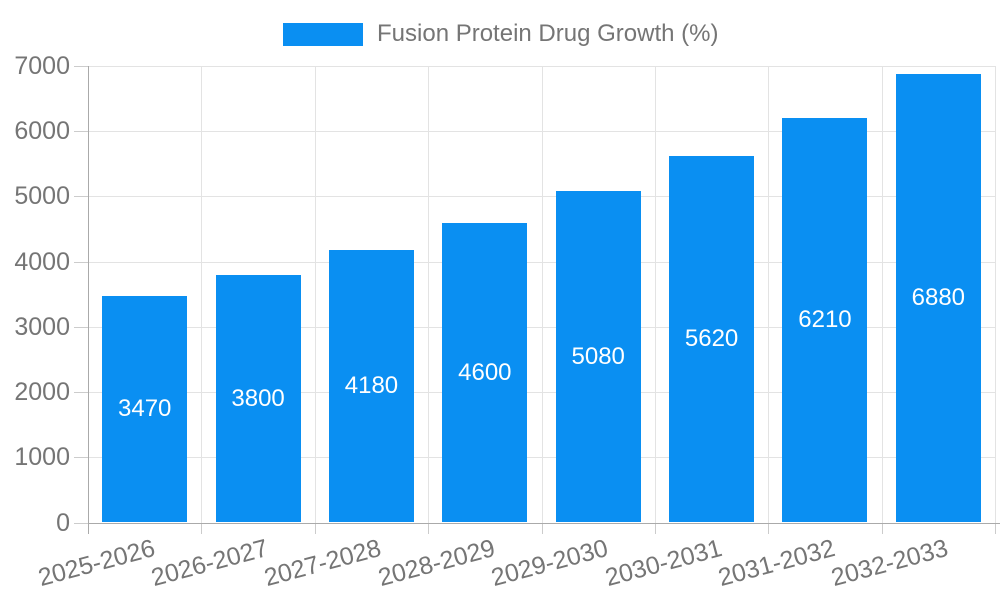  What do you see at coordinates (550, 562) in the screenshot?
I see `x-axis-label: 2029-2030` at bounding box center [550, 562].